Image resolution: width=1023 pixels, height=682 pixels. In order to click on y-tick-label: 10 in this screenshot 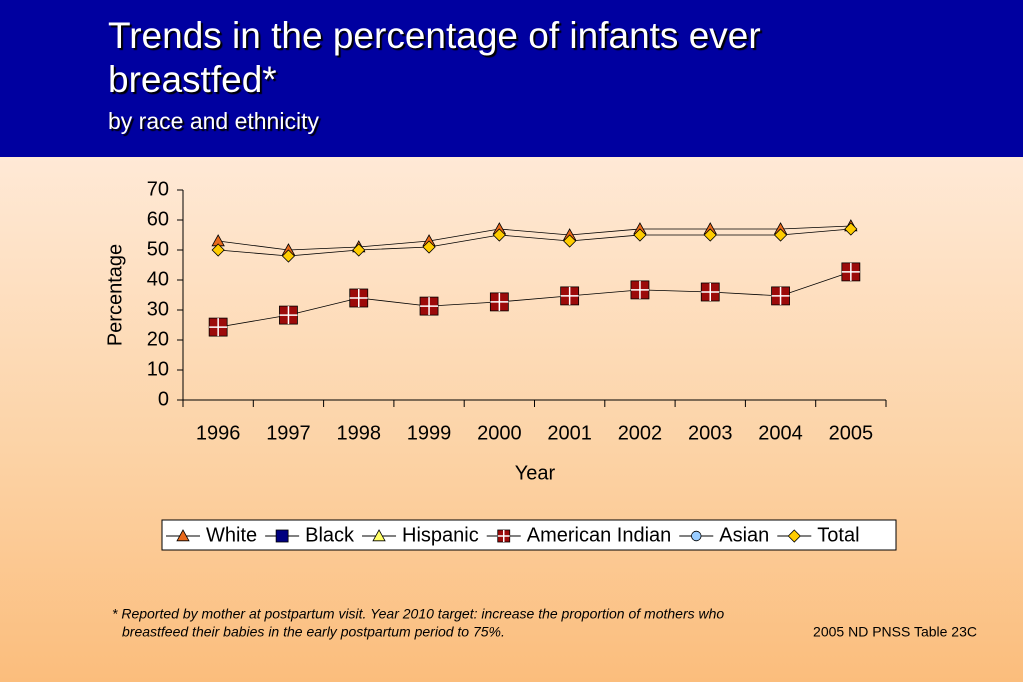, I will do `click(158, 369)`.